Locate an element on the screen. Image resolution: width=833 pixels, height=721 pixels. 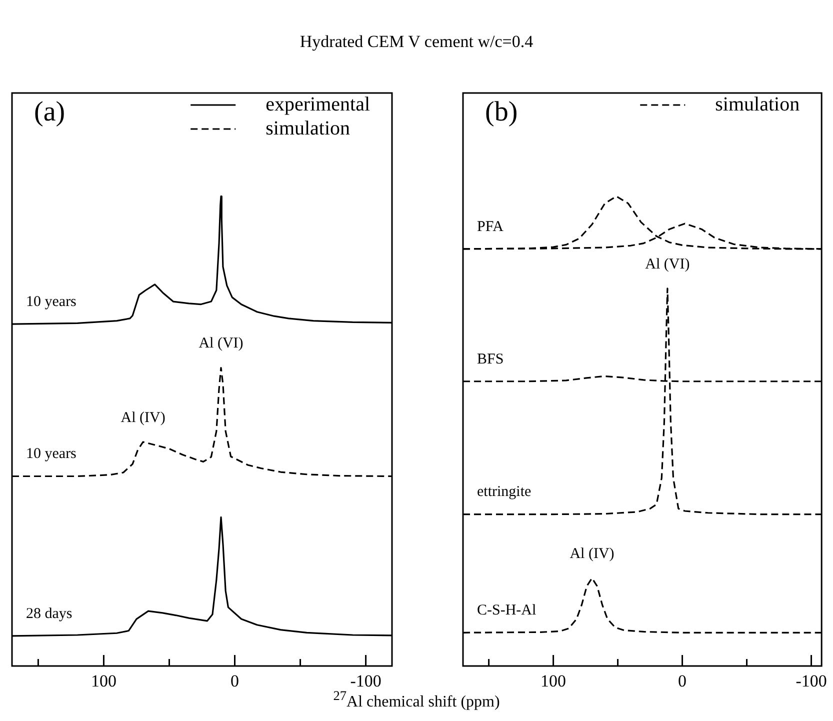
legend-label: experimental is located at coordinates (318, 104).